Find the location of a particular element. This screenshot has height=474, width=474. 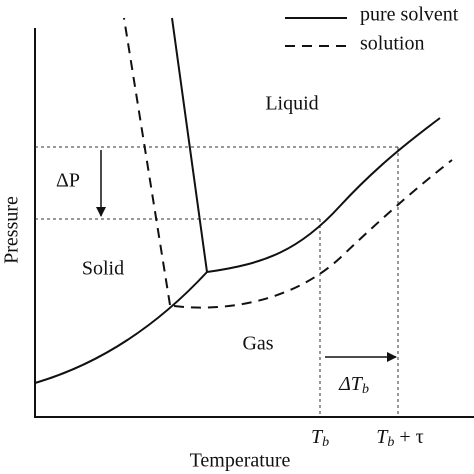

annotation: ΔTb is located at coordinates (353, 385).